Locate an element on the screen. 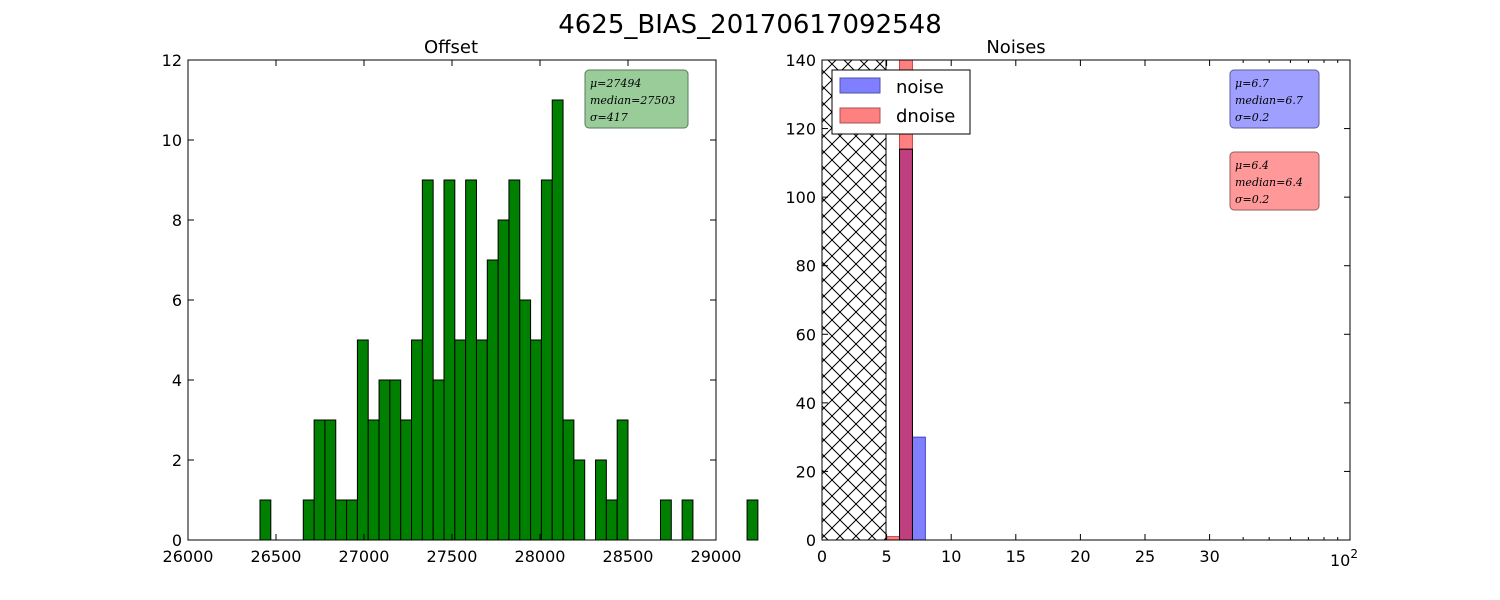 The image size is (1500, 600). offset-y-tick-label: 12 is located at coordinates (172, 60).